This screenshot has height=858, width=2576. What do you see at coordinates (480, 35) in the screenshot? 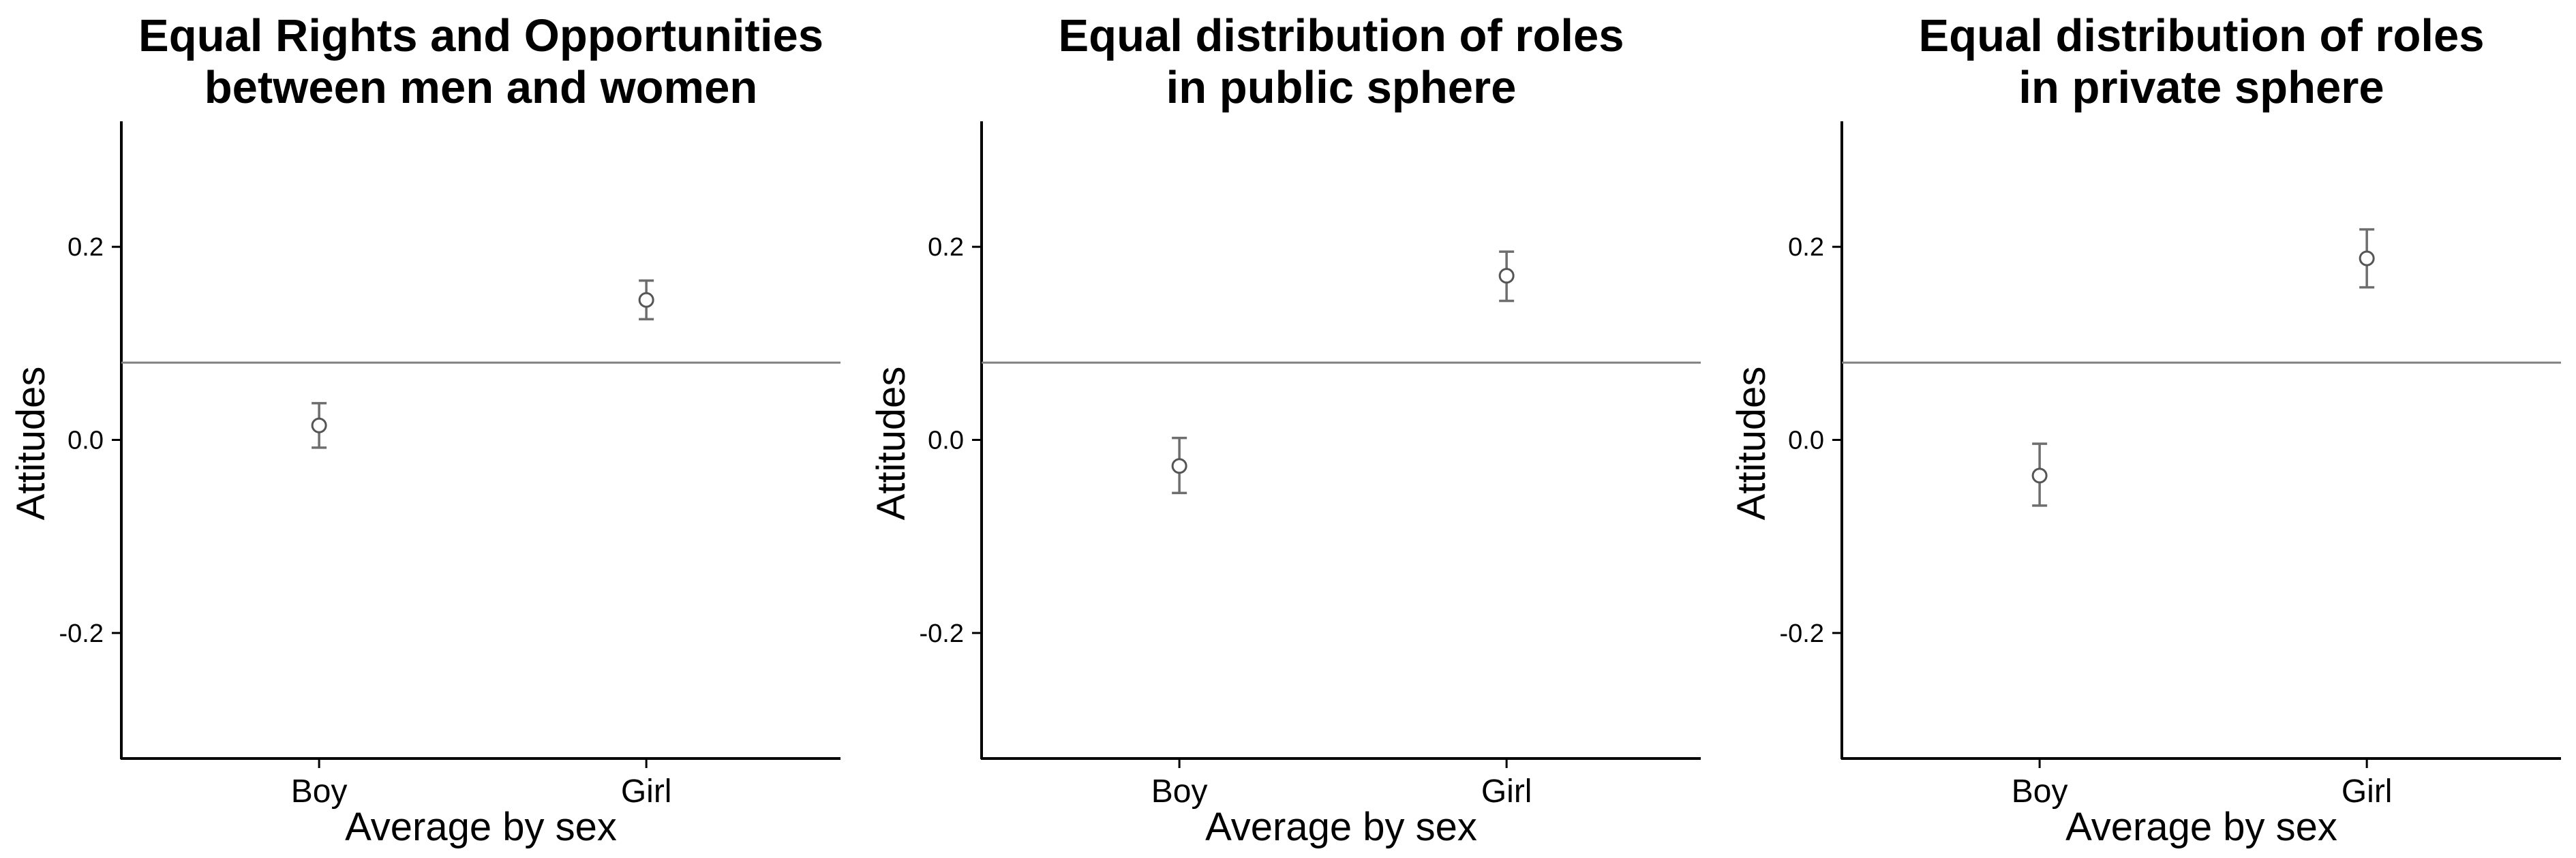
I see `chart-title-line: Equal Rights and Opportunities` at bounding box center [480, 35].